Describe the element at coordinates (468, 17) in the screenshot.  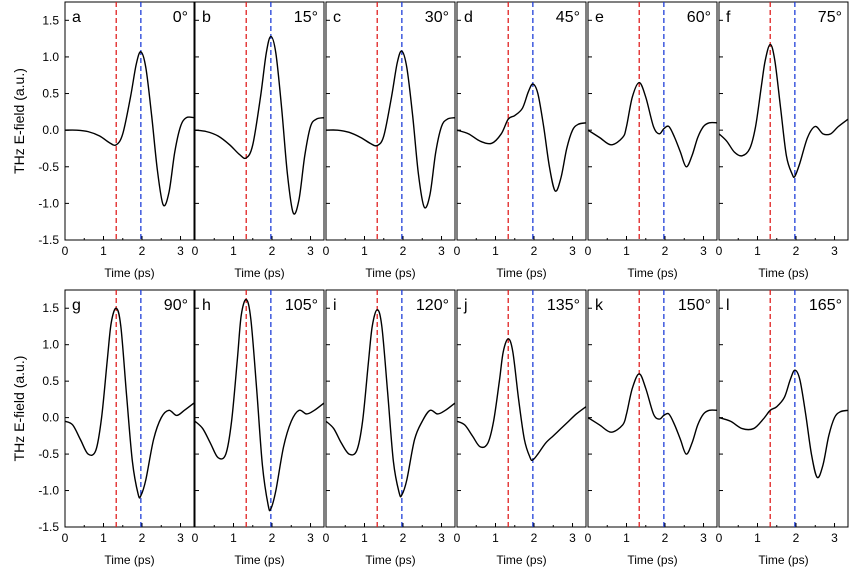
I see `panel-letter: d` at that location.